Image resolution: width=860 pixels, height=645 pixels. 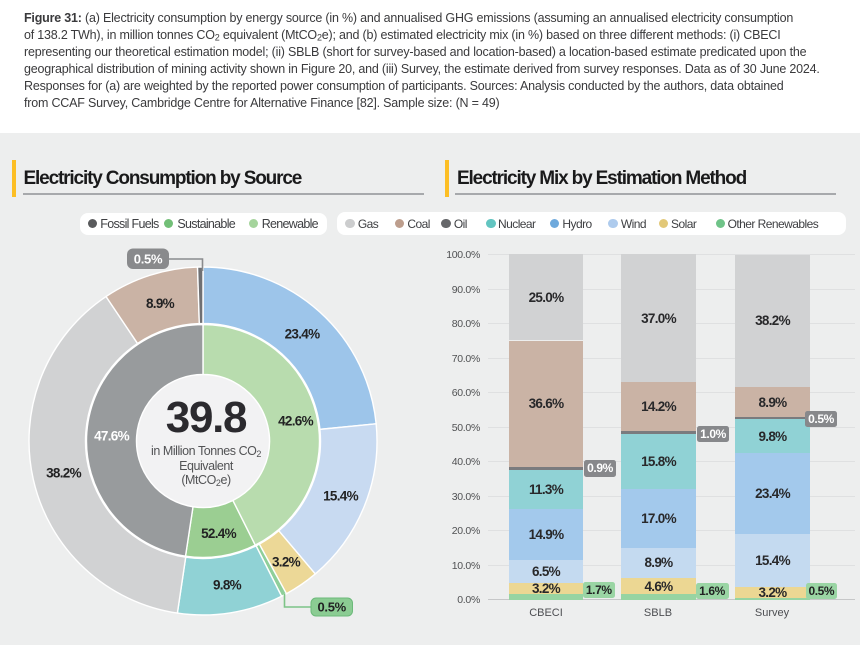 What do you see at coordinates (286, 562) in the screenshot?
I see `svg-text: 3.2%` at bounding box center [286, 562].